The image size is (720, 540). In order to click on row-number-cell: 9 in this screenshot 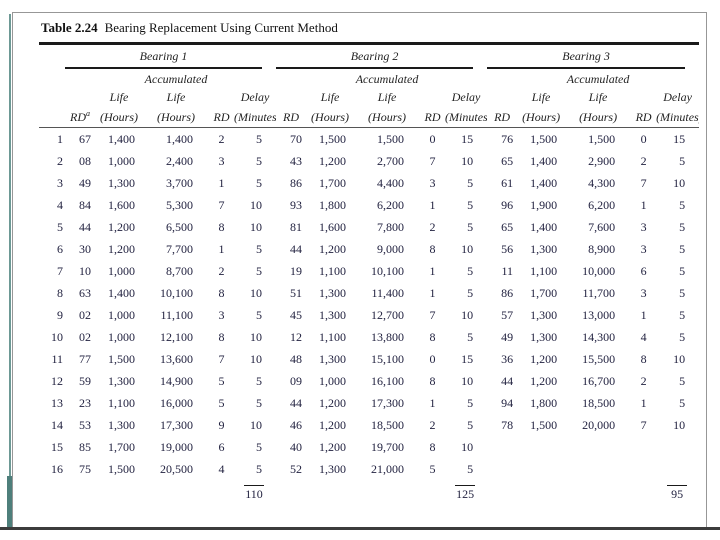, I will do `click(60, 314)`.